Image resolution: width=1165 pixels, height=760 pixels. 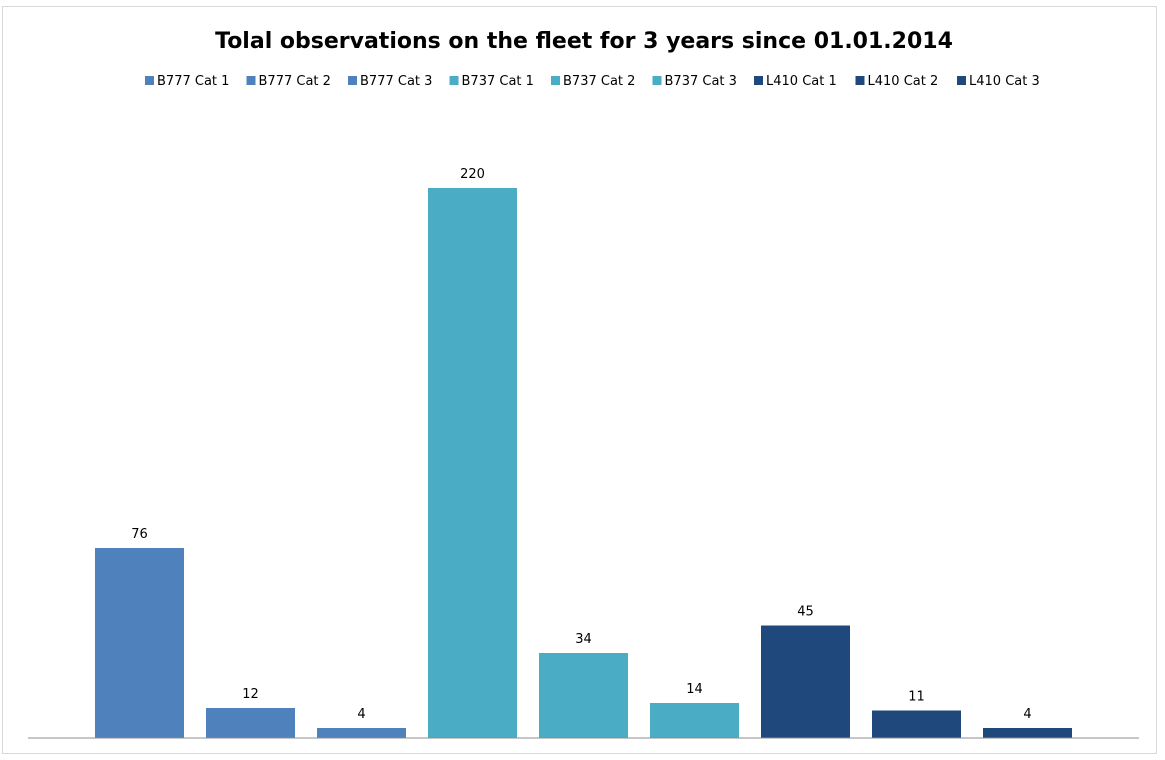 I want to click on data-label: 45, so click(x=805, y=612).